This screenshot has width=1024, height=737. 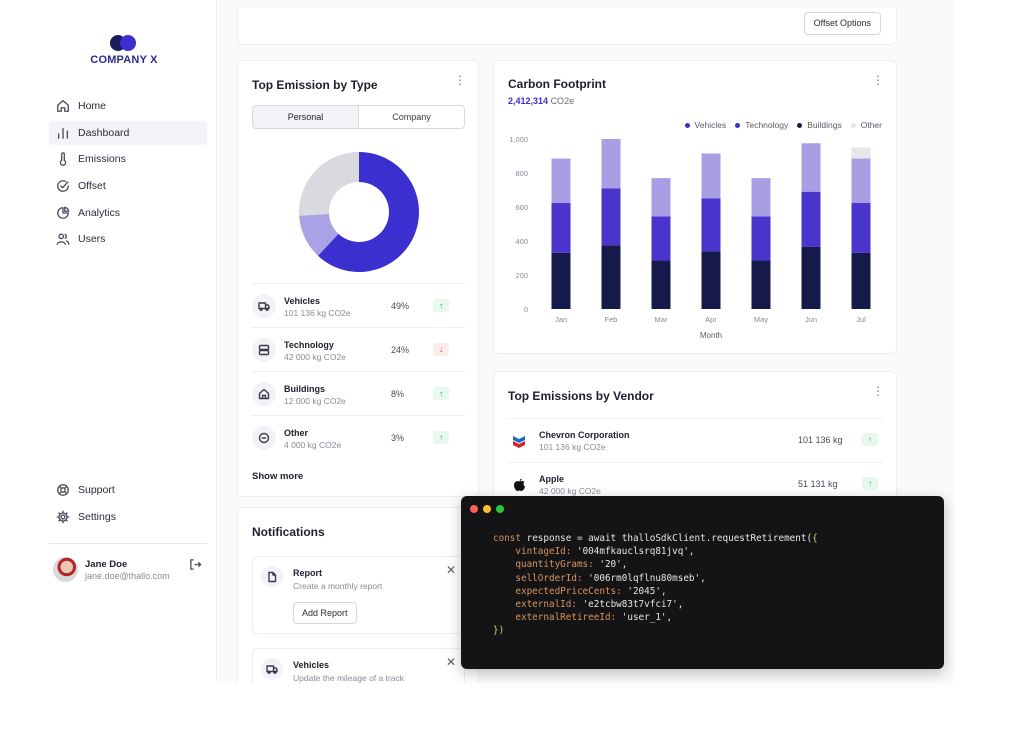 What do you see at coordinates (272, 669) in the screenshot?
I see `truck-icon` at bounding box center [272, 669].